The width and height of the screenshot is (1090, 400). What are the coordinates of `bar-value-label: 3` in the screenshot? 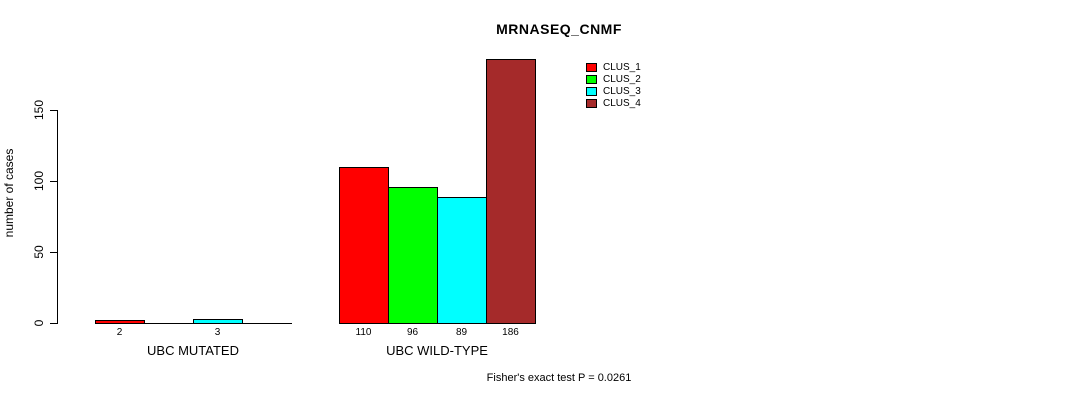 It's located at (217, 332).